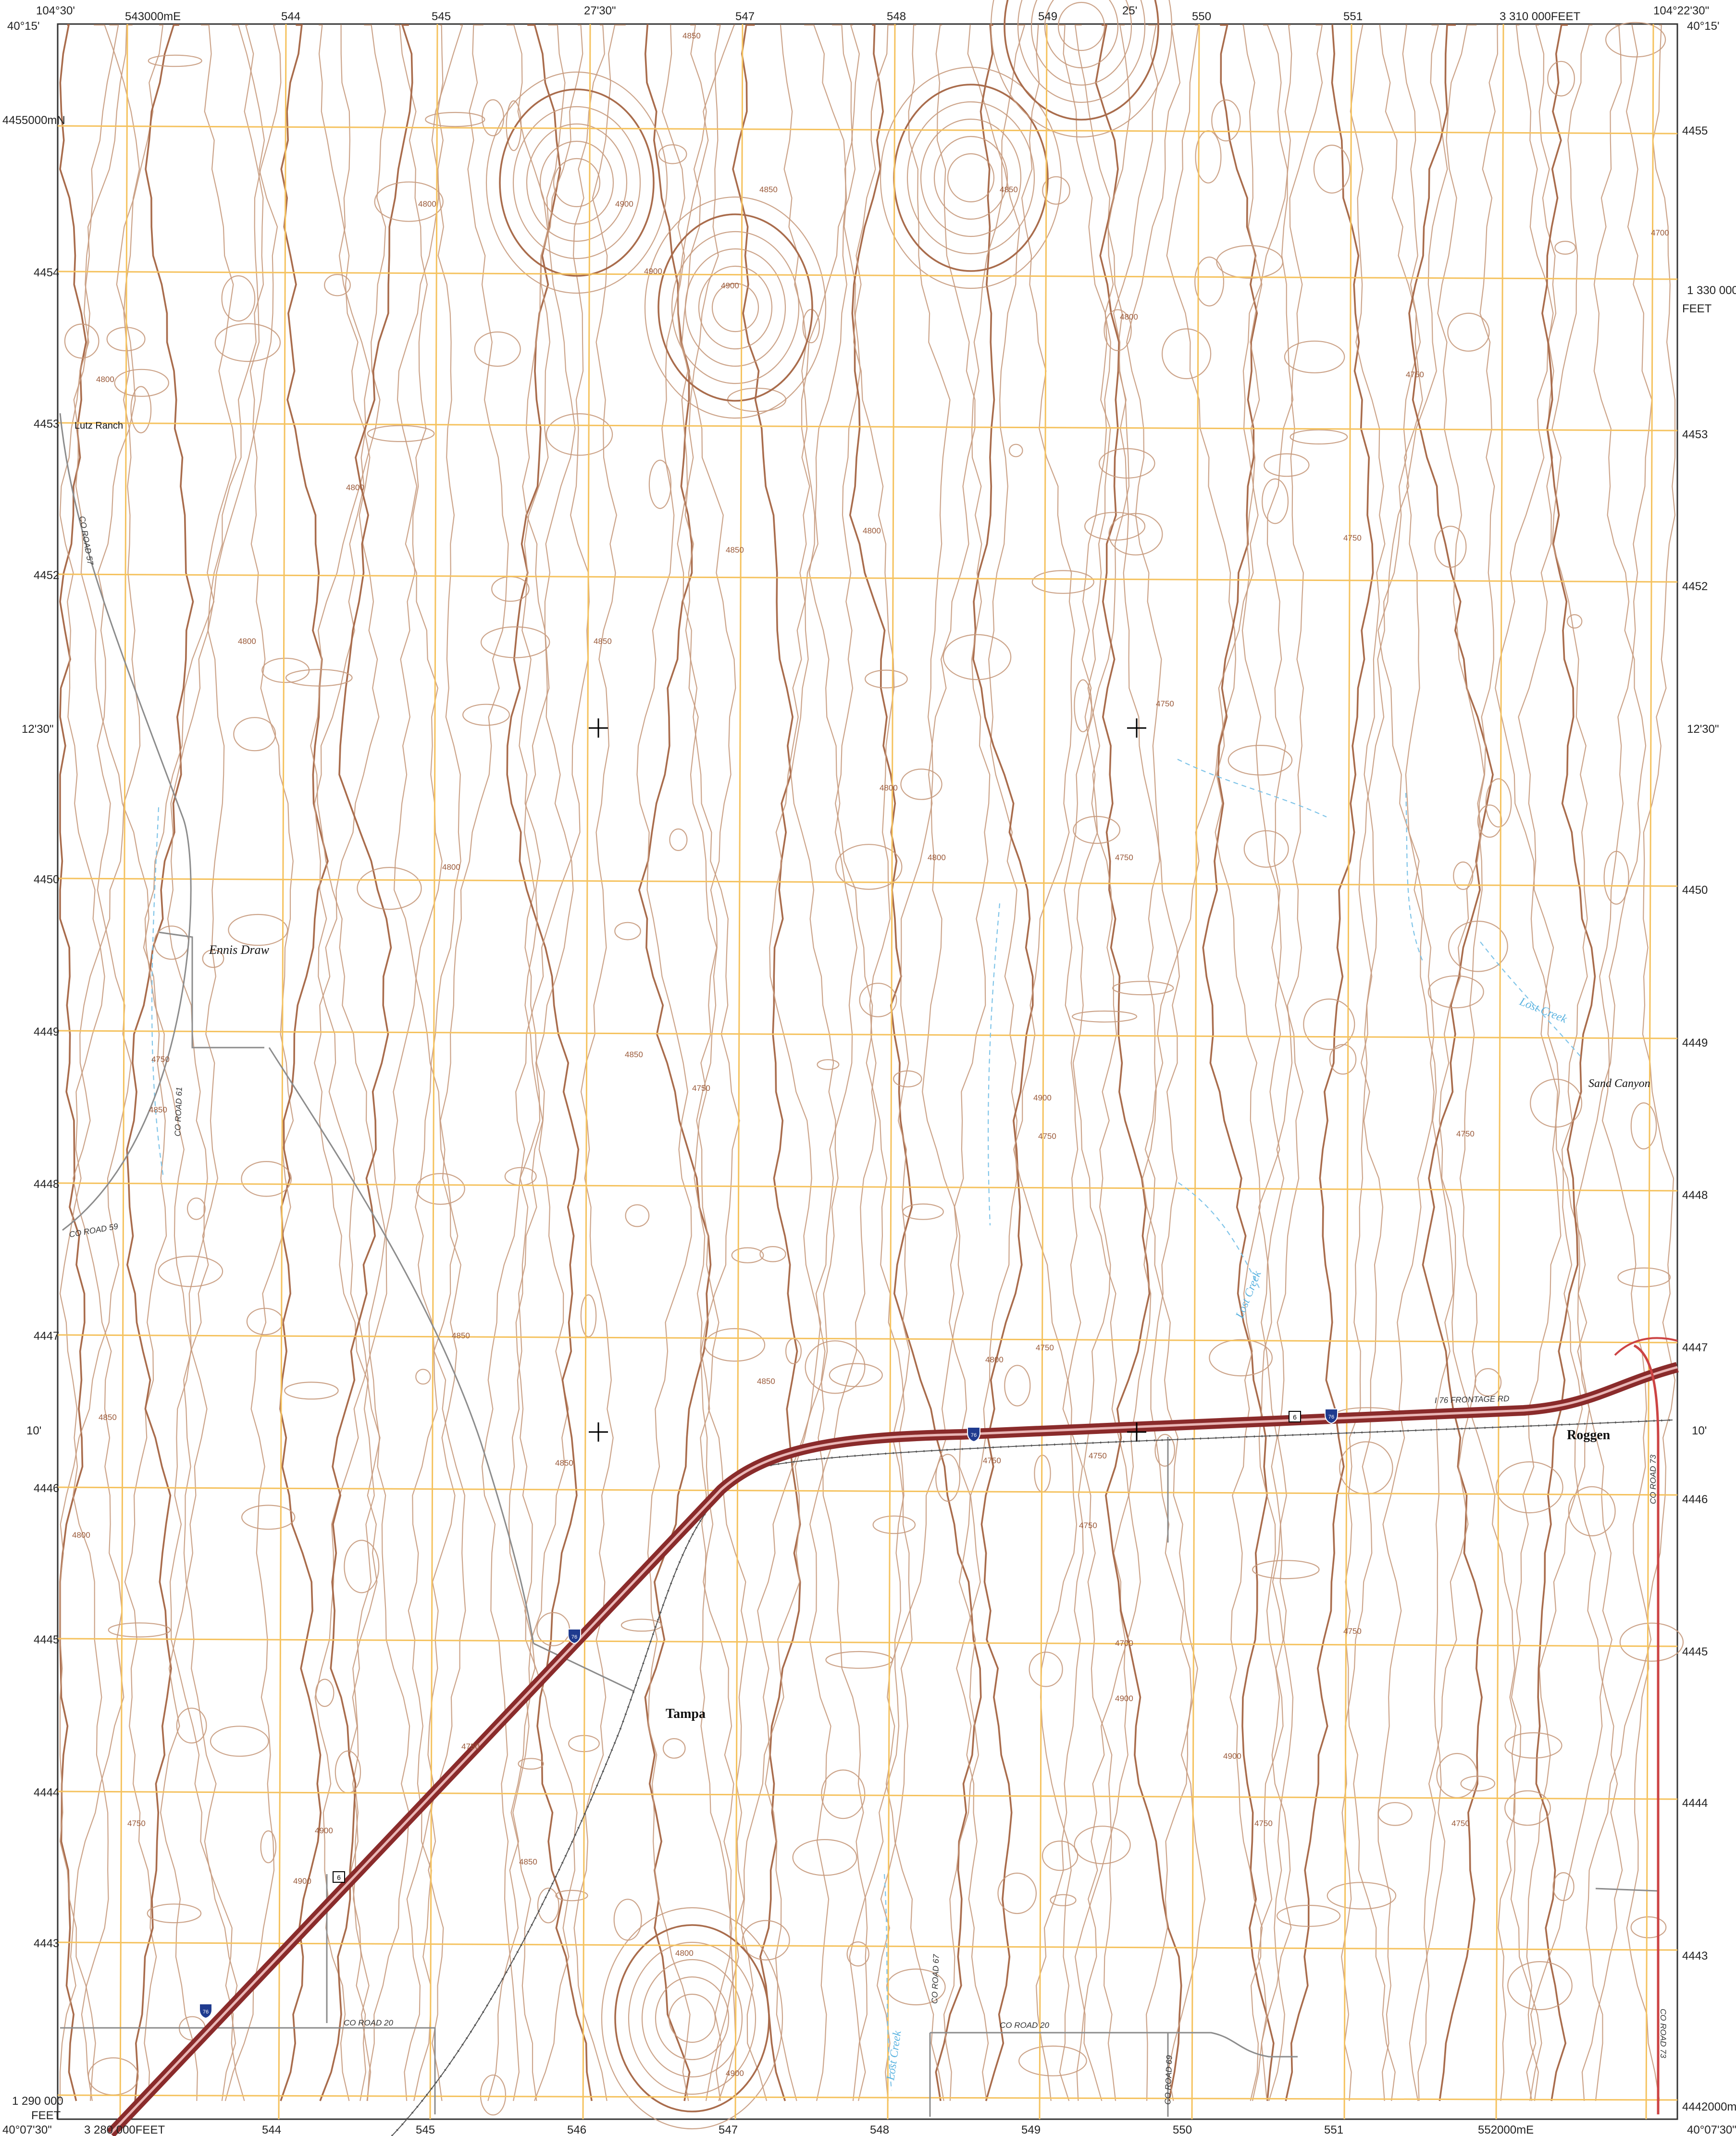 The width and height of the screenshot is (1736, 2136). I want to click on top-tick: 551, so click(1353, 16).